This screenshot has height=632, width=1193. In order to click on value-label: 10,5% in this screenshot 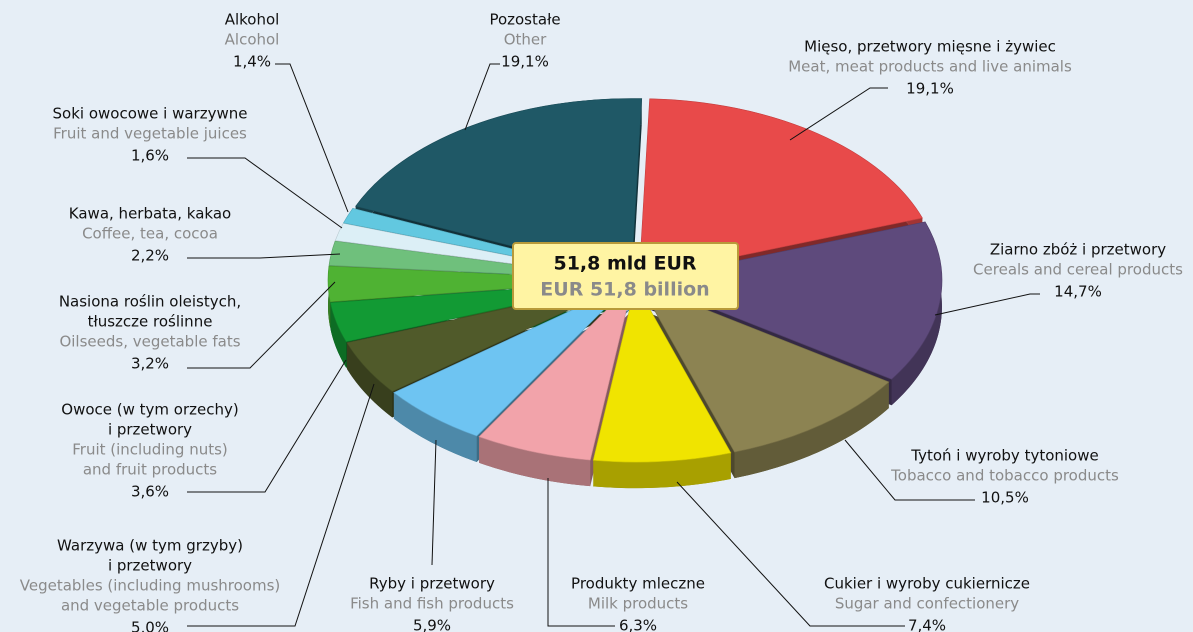, I will do `click(1005, 498)`.